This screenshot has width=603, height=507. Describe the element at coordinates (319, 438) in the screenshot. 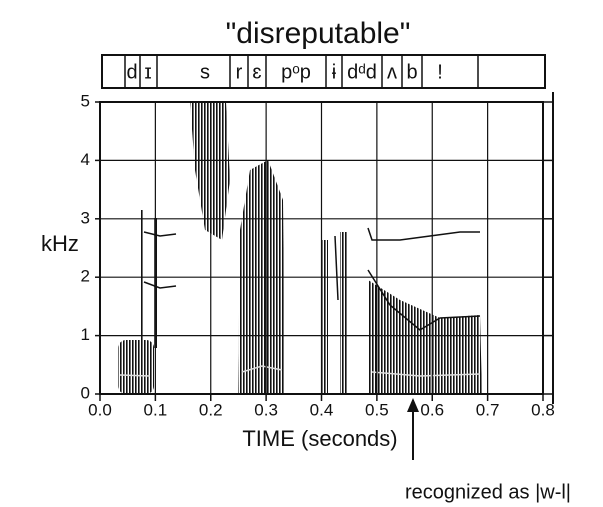

I see `x-axis-label: TIME (seconds)` at that location.